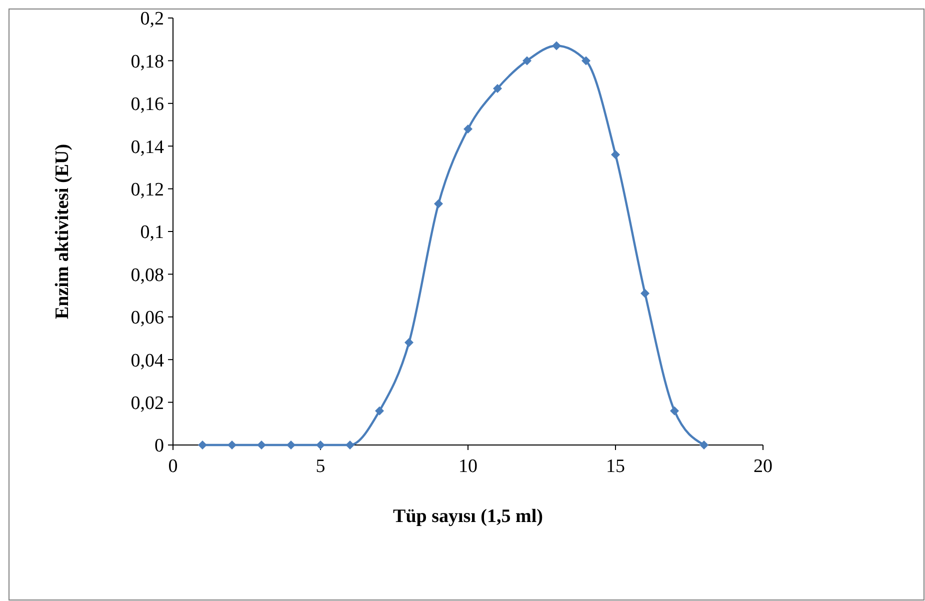  What do you see at coordinates (321, 466) in the screenshot?
I see `x-tick-label: 5` at bounding box center [321, 466].